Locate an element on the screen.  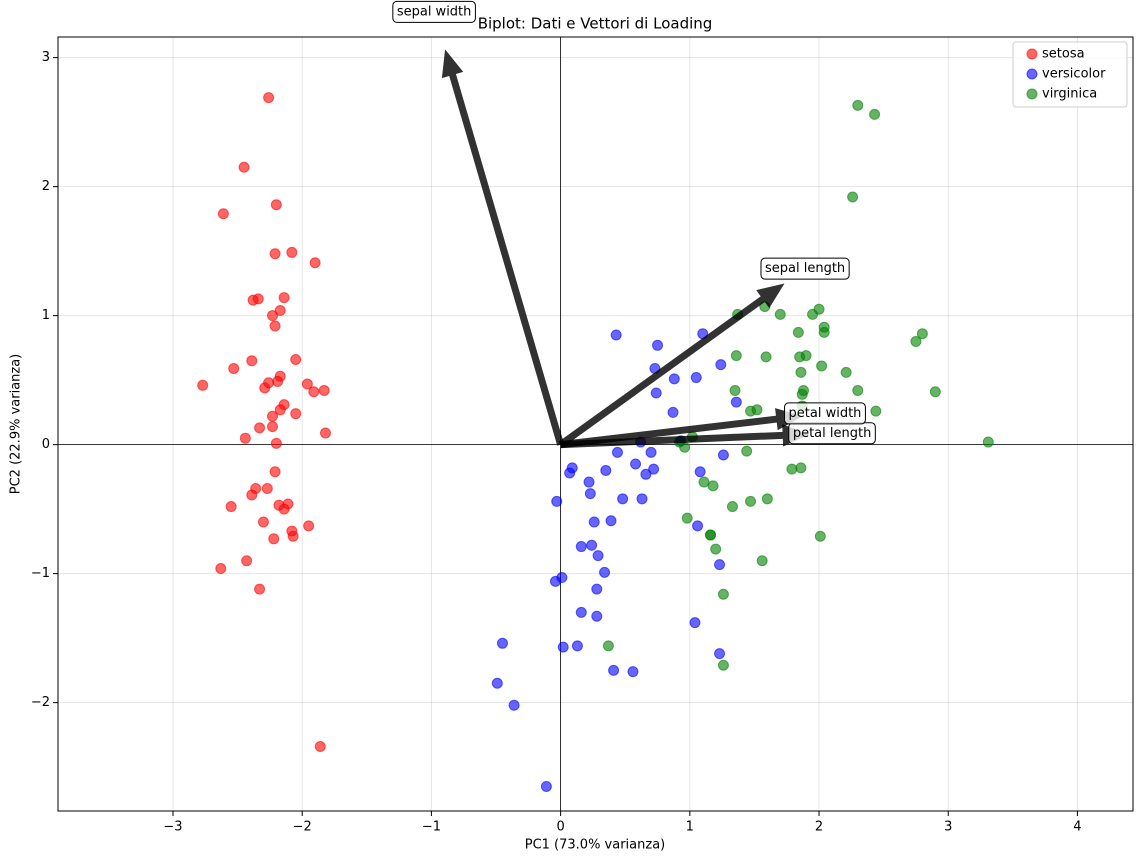
y-tick-label: −1 is located at coordinates (40, 573).